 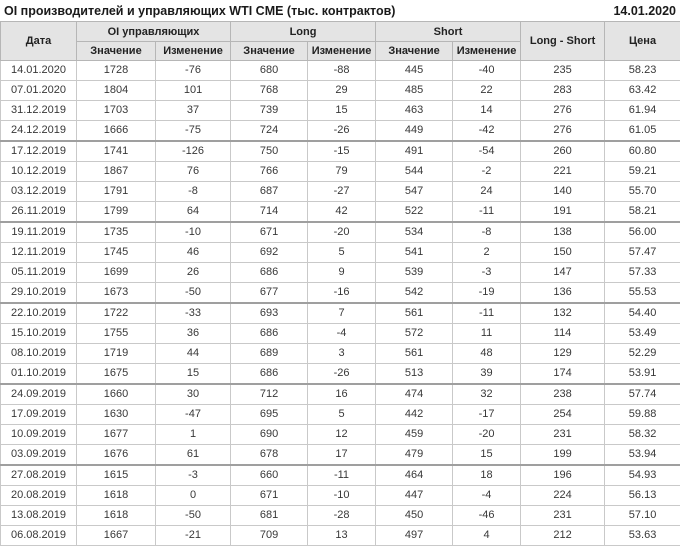 I want to click on long-change-cell: -15, so click(x=342, y=151).